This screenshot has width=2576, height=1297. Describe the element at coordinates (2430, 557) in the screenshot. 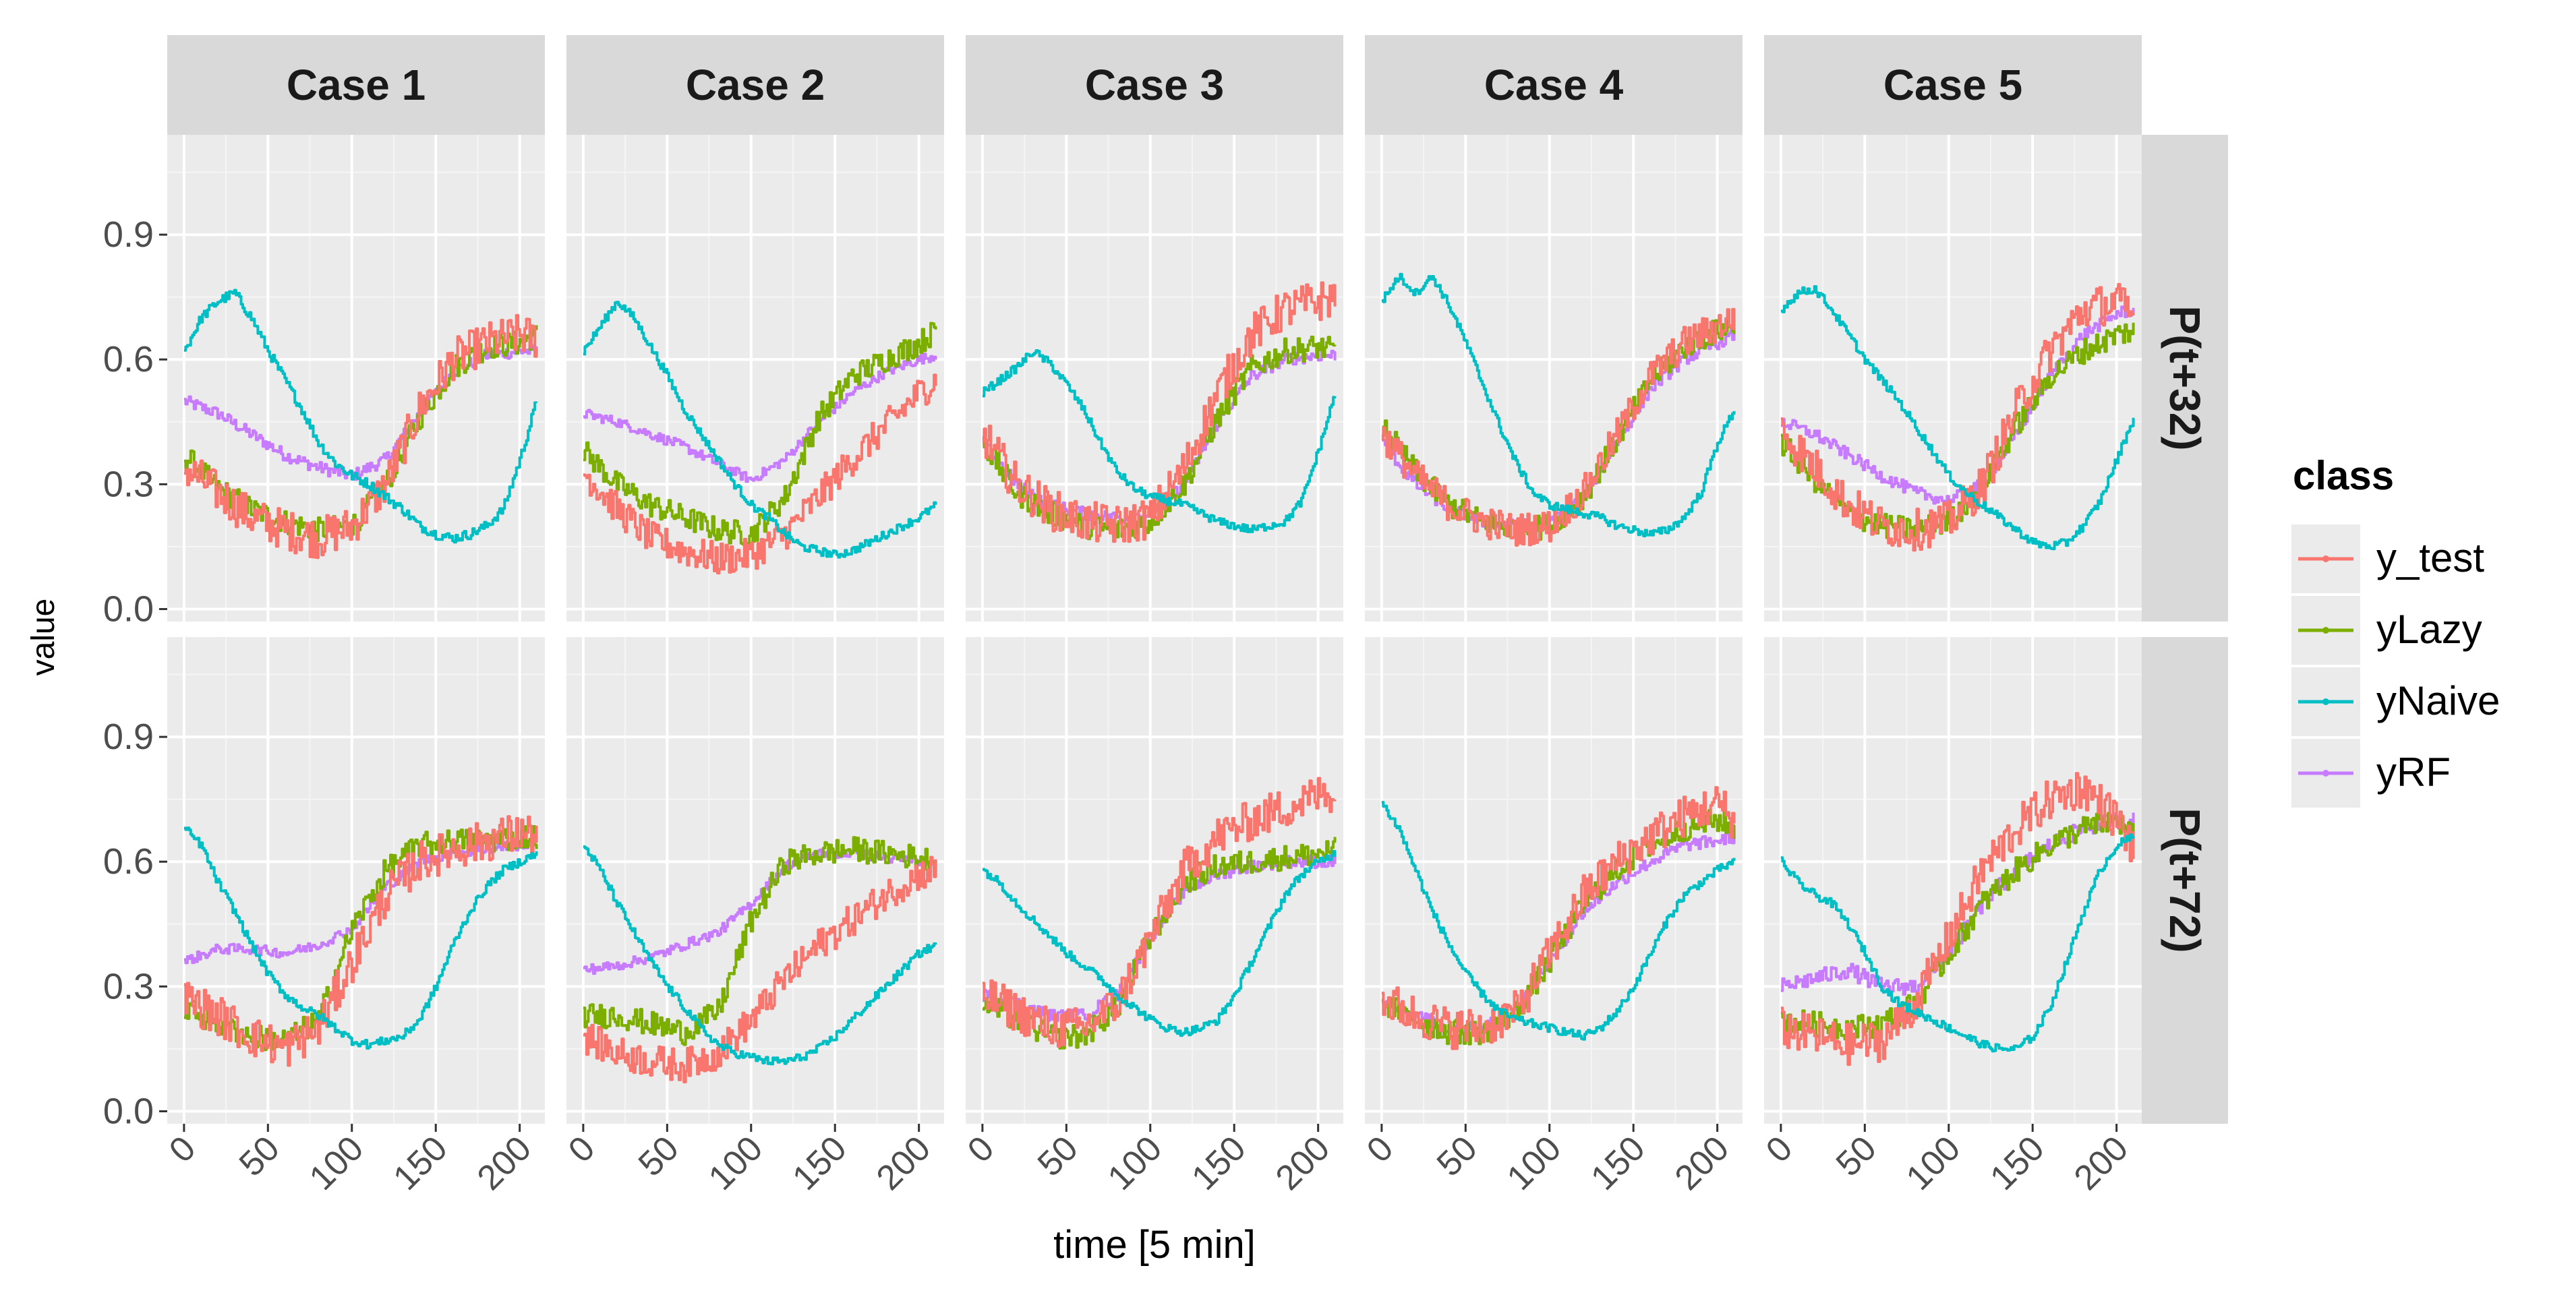

I see `legend-label-y_test: y_test` at that location.